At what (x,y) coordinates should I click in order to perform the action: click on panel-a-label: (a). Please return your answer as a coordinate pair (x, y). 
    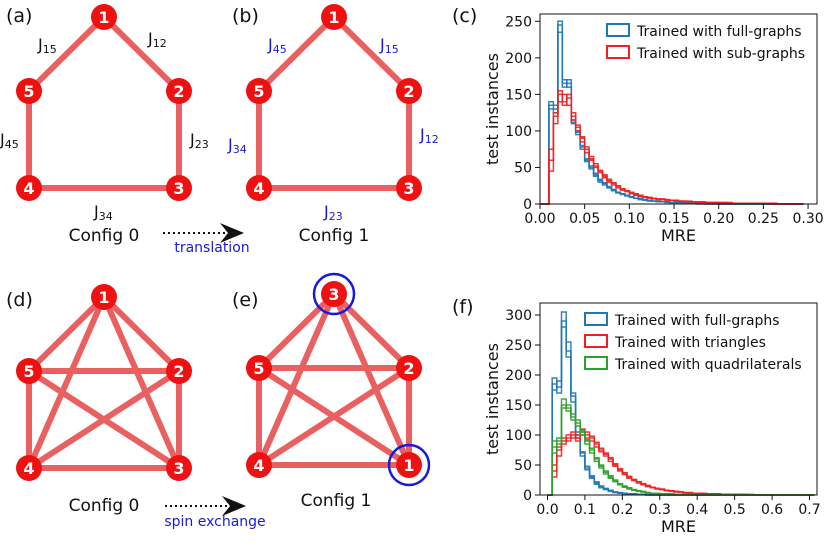
    Looking at the image, I should click on (19, 16).